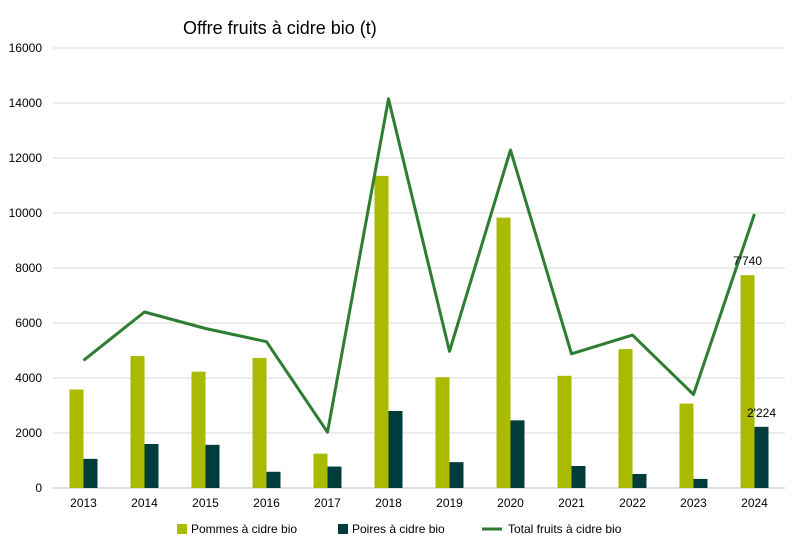  Describe the element at coordinates (28, 433) in the screenshot. I see `y-tick-label: 2000` at that location.